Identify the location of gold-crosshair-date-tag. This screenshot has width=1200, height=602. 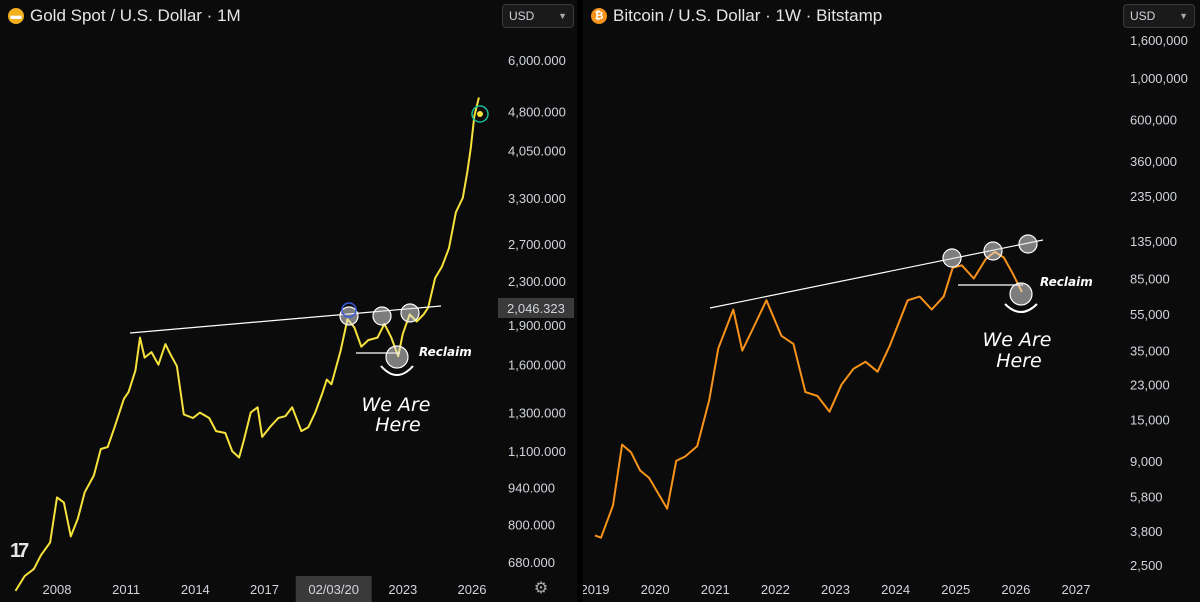
(333, 589).